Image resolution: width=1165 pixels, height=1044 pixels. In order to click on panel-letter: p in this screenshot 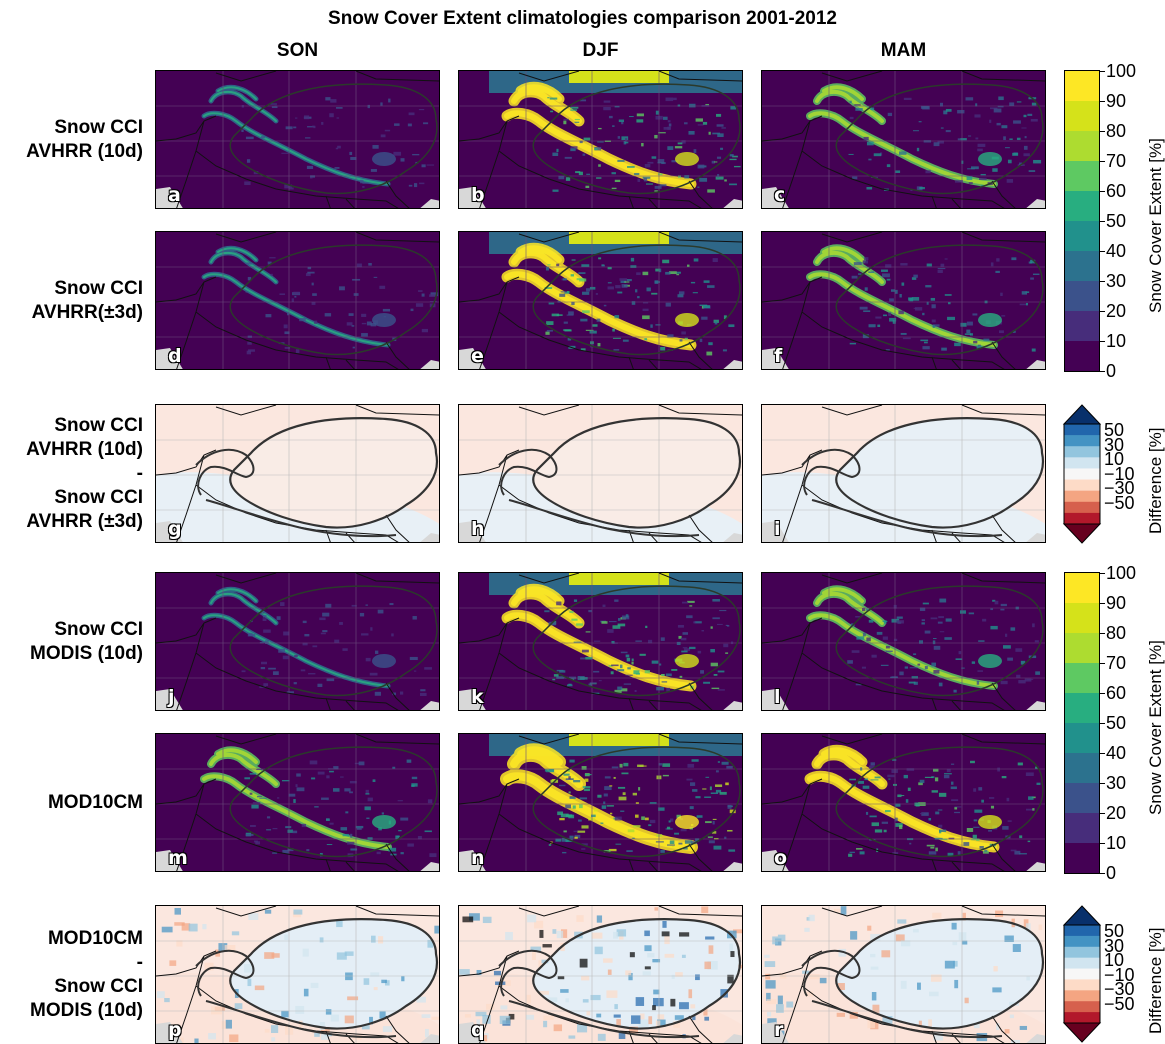, I will do `click(175, 1030)`.